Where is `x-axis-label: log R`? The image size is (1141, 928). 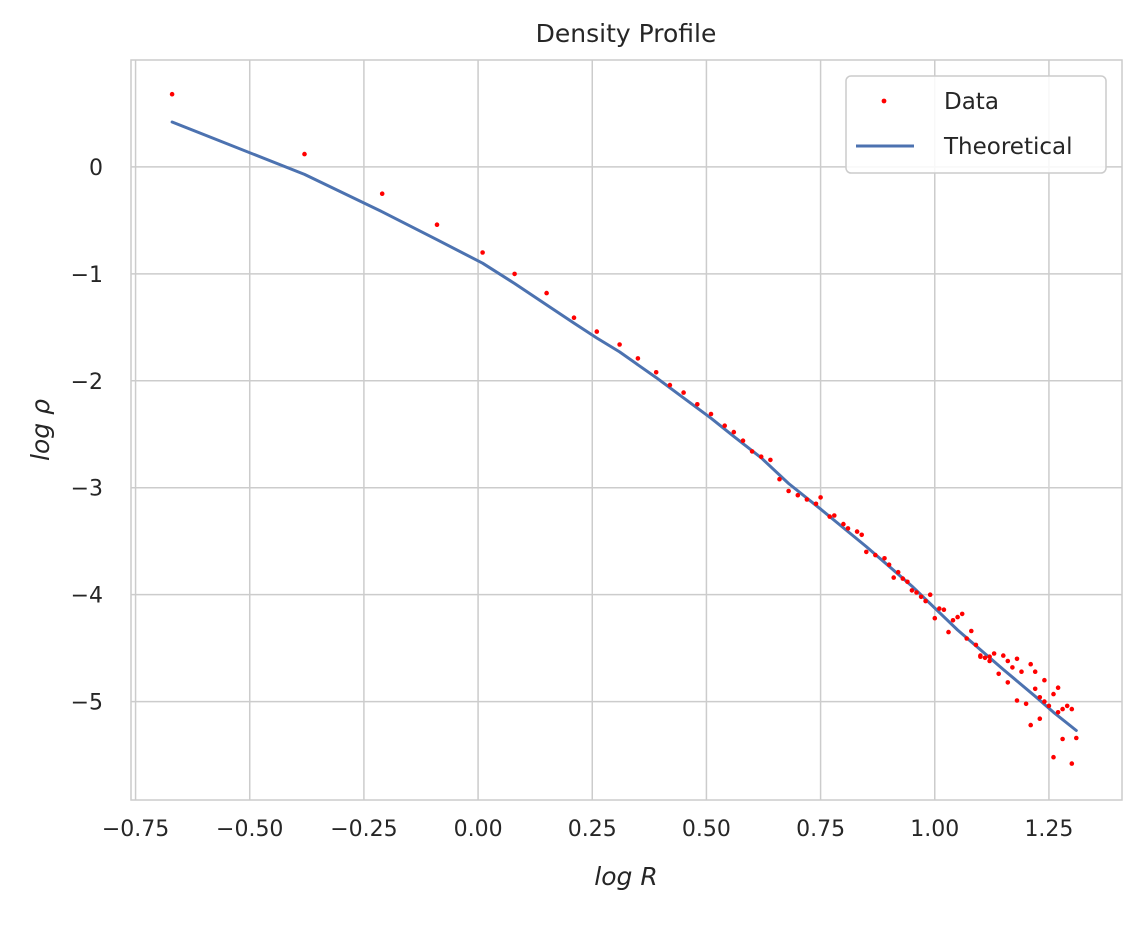
x-axis-label: log R is located at coordinates (625, 876).